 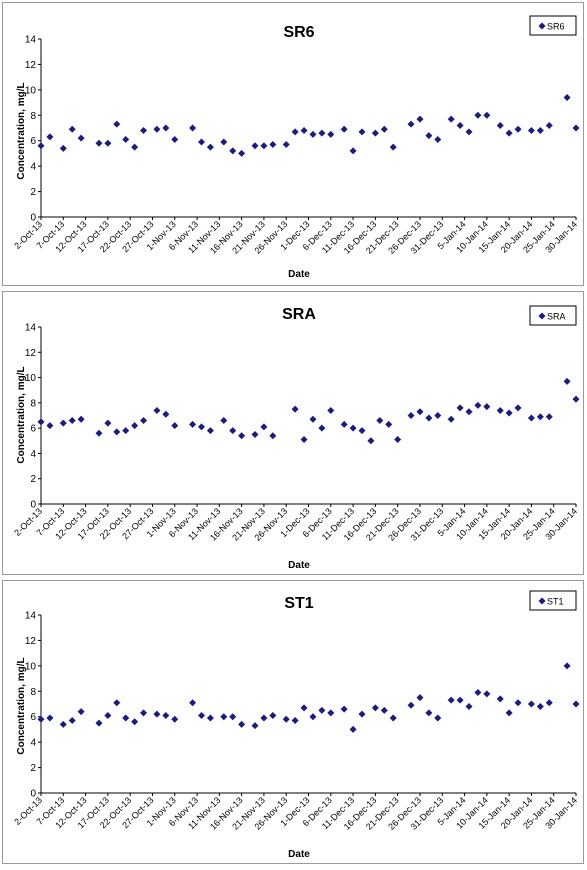 What do you see at coordinates (556, 317) in the screenshot?
I see `legend-label: SRA` at bounding box center [556, 317].